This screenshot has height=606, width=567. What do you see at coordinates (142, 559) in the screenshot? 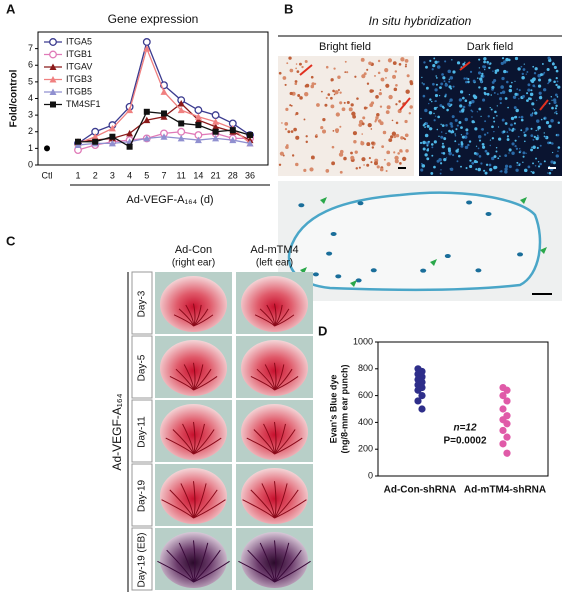
I see `row-label-box` at bounding box center [142, 559].